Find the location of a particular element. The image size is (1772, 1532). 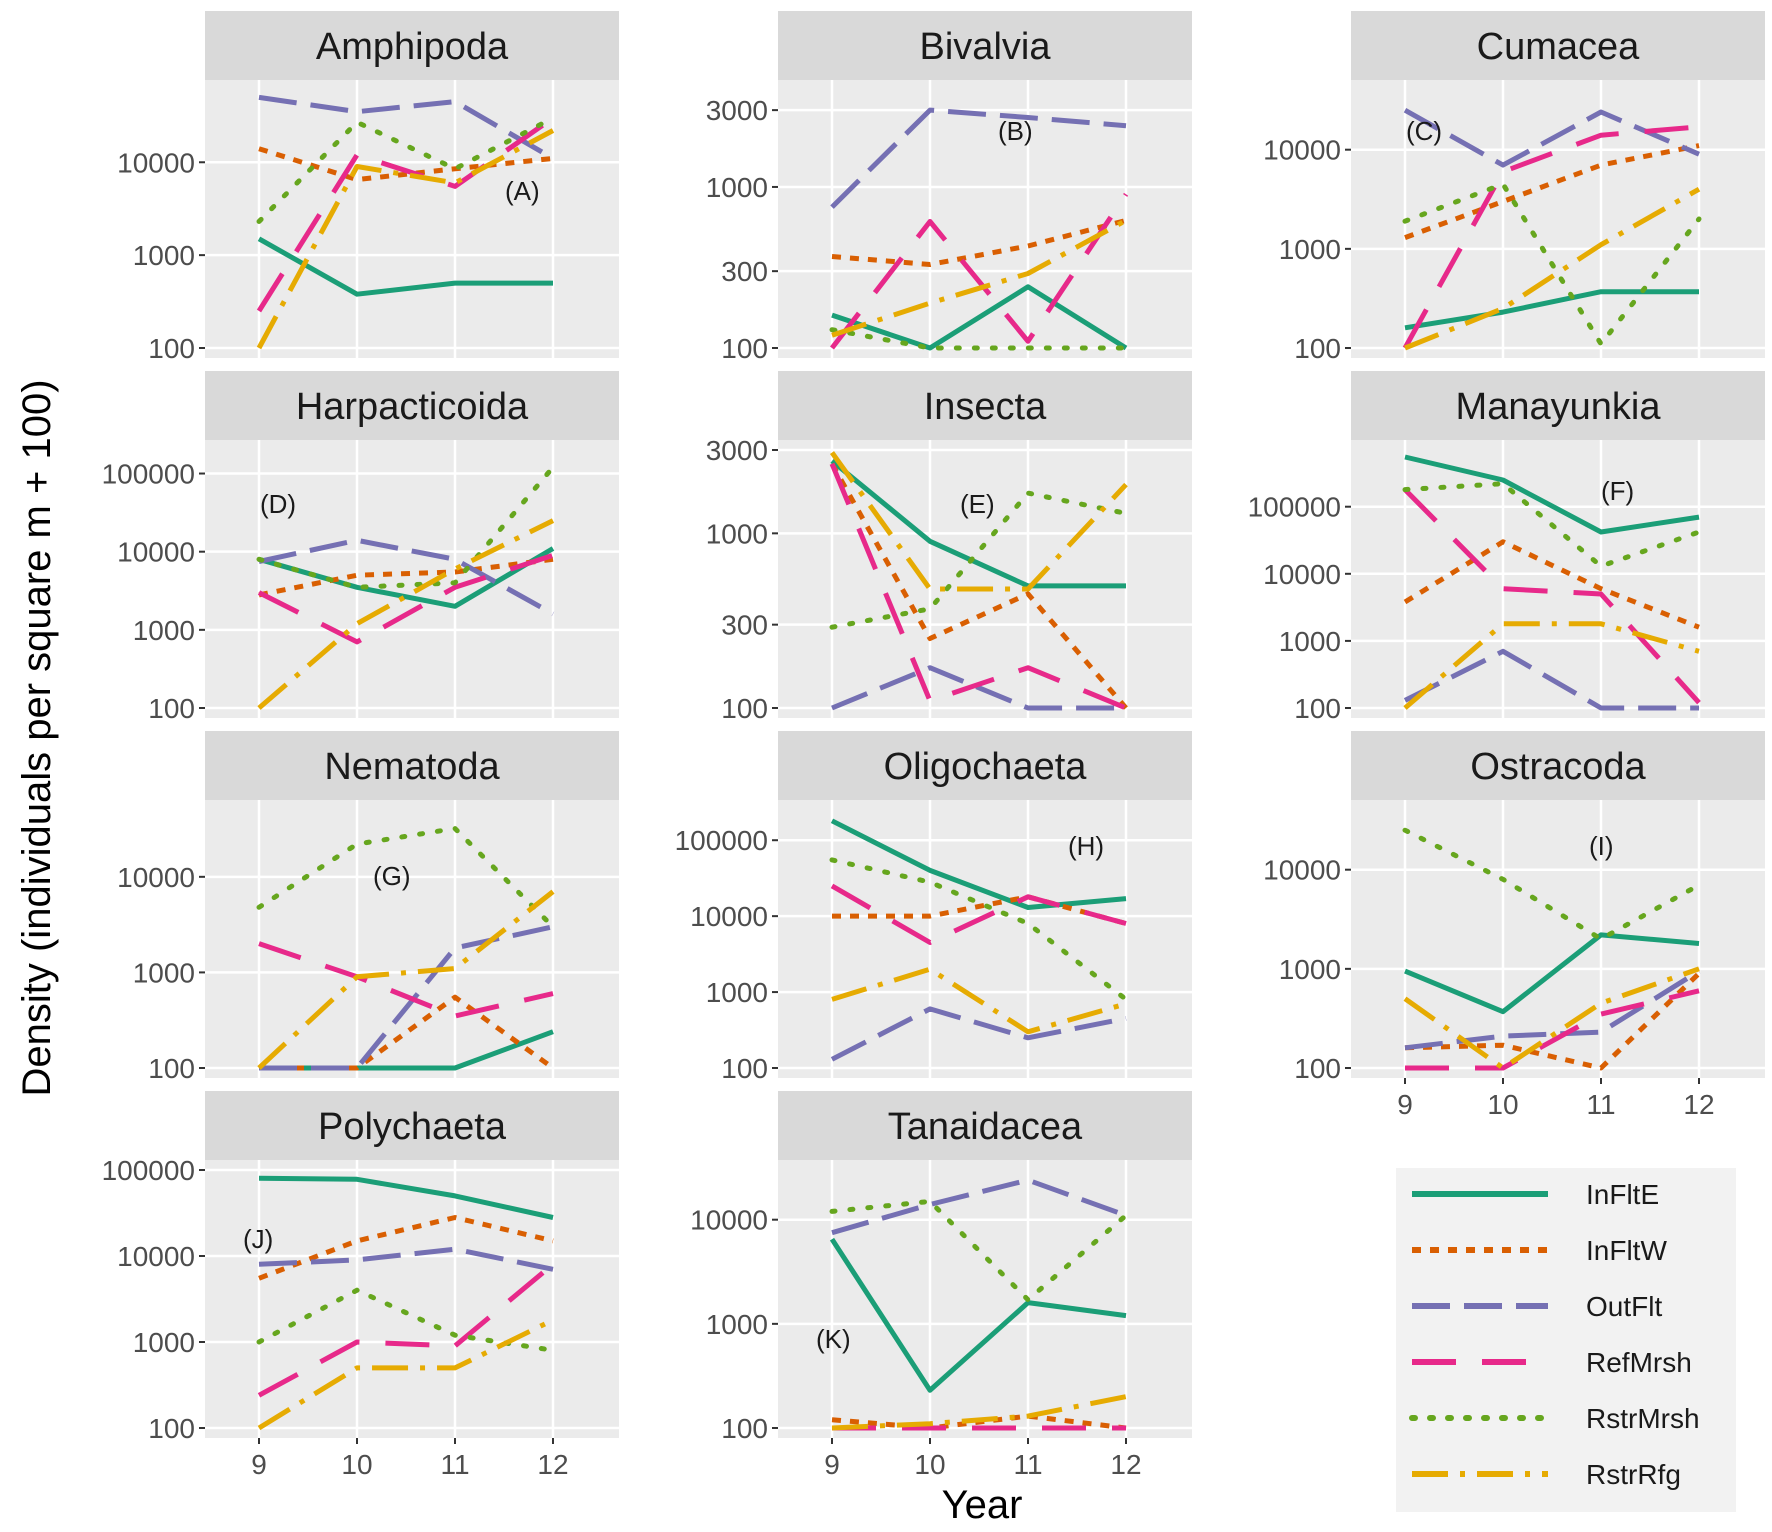

facet-panel-ostracoda: Ostracoda 100 1000 10000 (I) 9 10 11 12 is located at coordinates (1514, 925).